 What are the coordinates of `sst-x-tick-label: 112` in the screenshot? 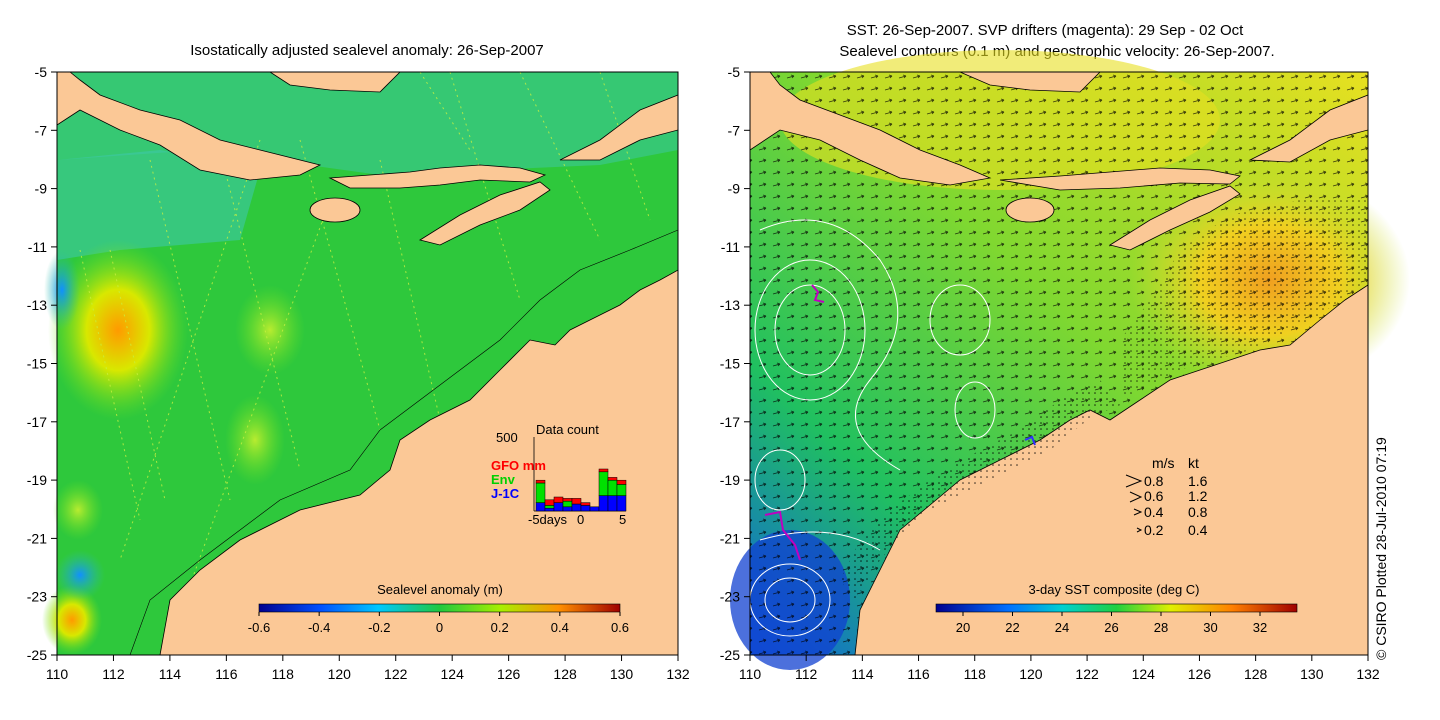 It's located at (806, 674).